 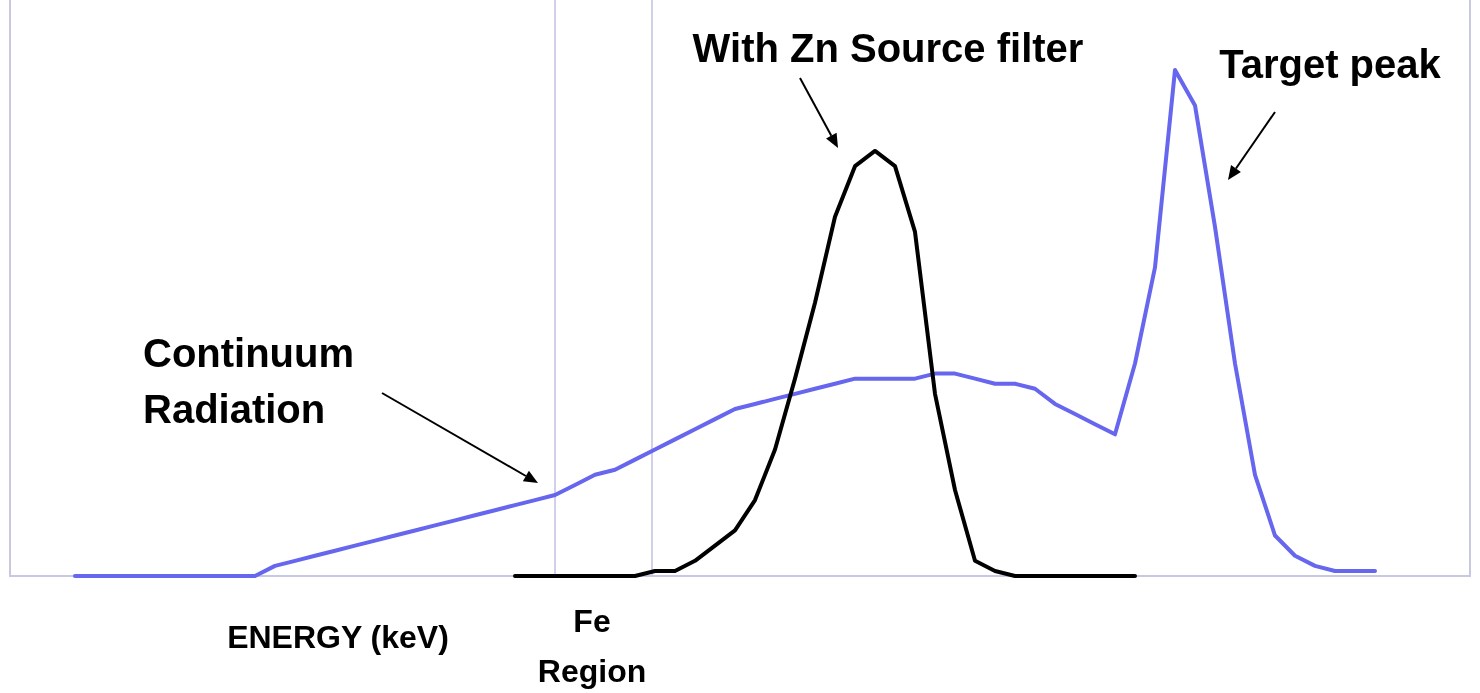 What do you see at coordinates (592, 646) in the screenshot?
I see `text: Fe Region` at bounding box center [592, 646].